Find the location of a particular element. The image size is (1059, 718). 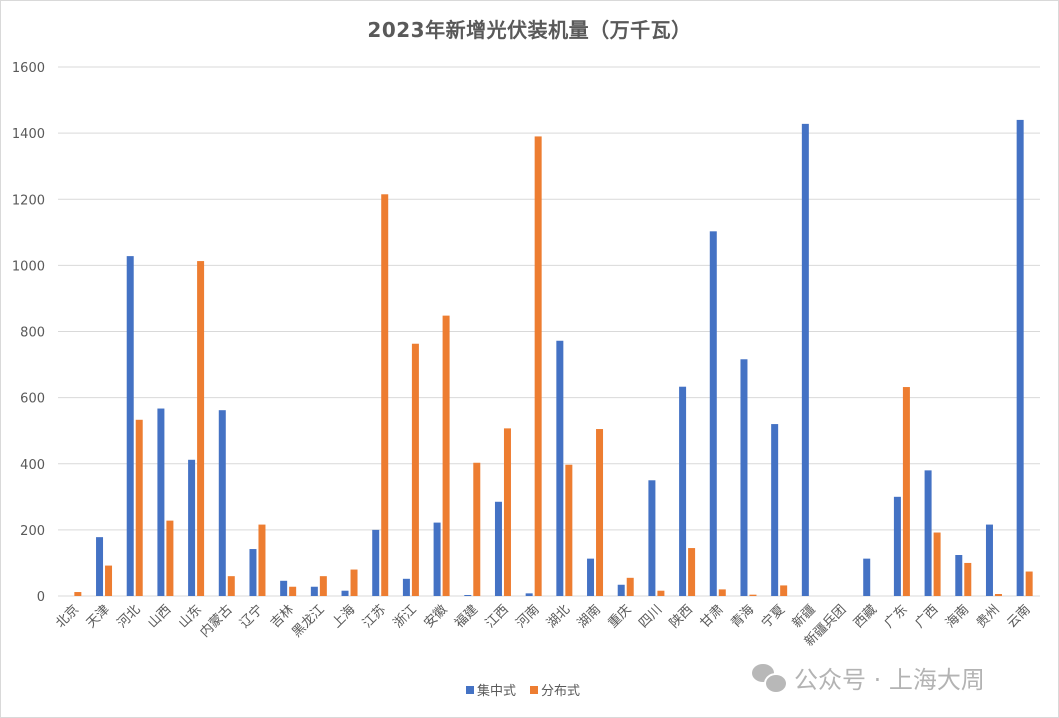

x-tick-label: 海南 is located at coordinates (957, 617).